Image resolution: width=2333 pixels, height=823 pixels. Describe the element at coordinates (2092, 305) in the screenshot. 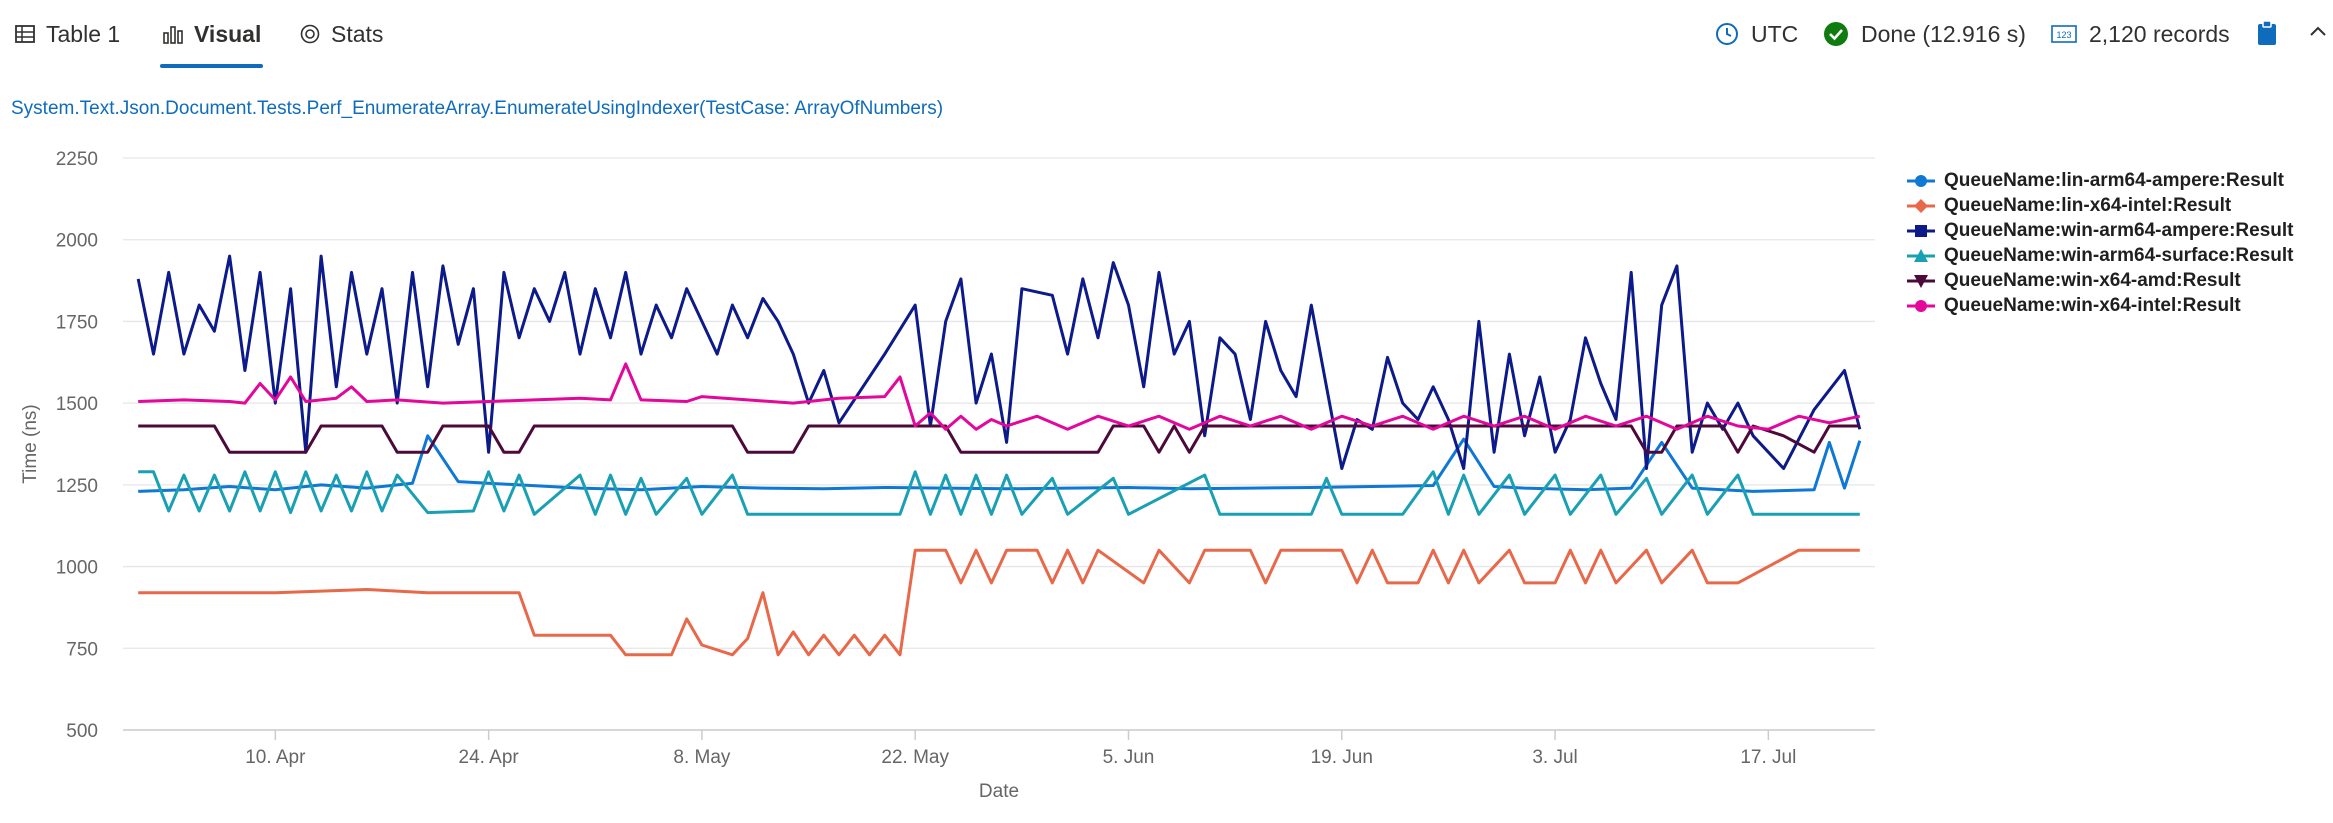

I see `legend-label: QueueName:win-x64-intel:Result` at that location.